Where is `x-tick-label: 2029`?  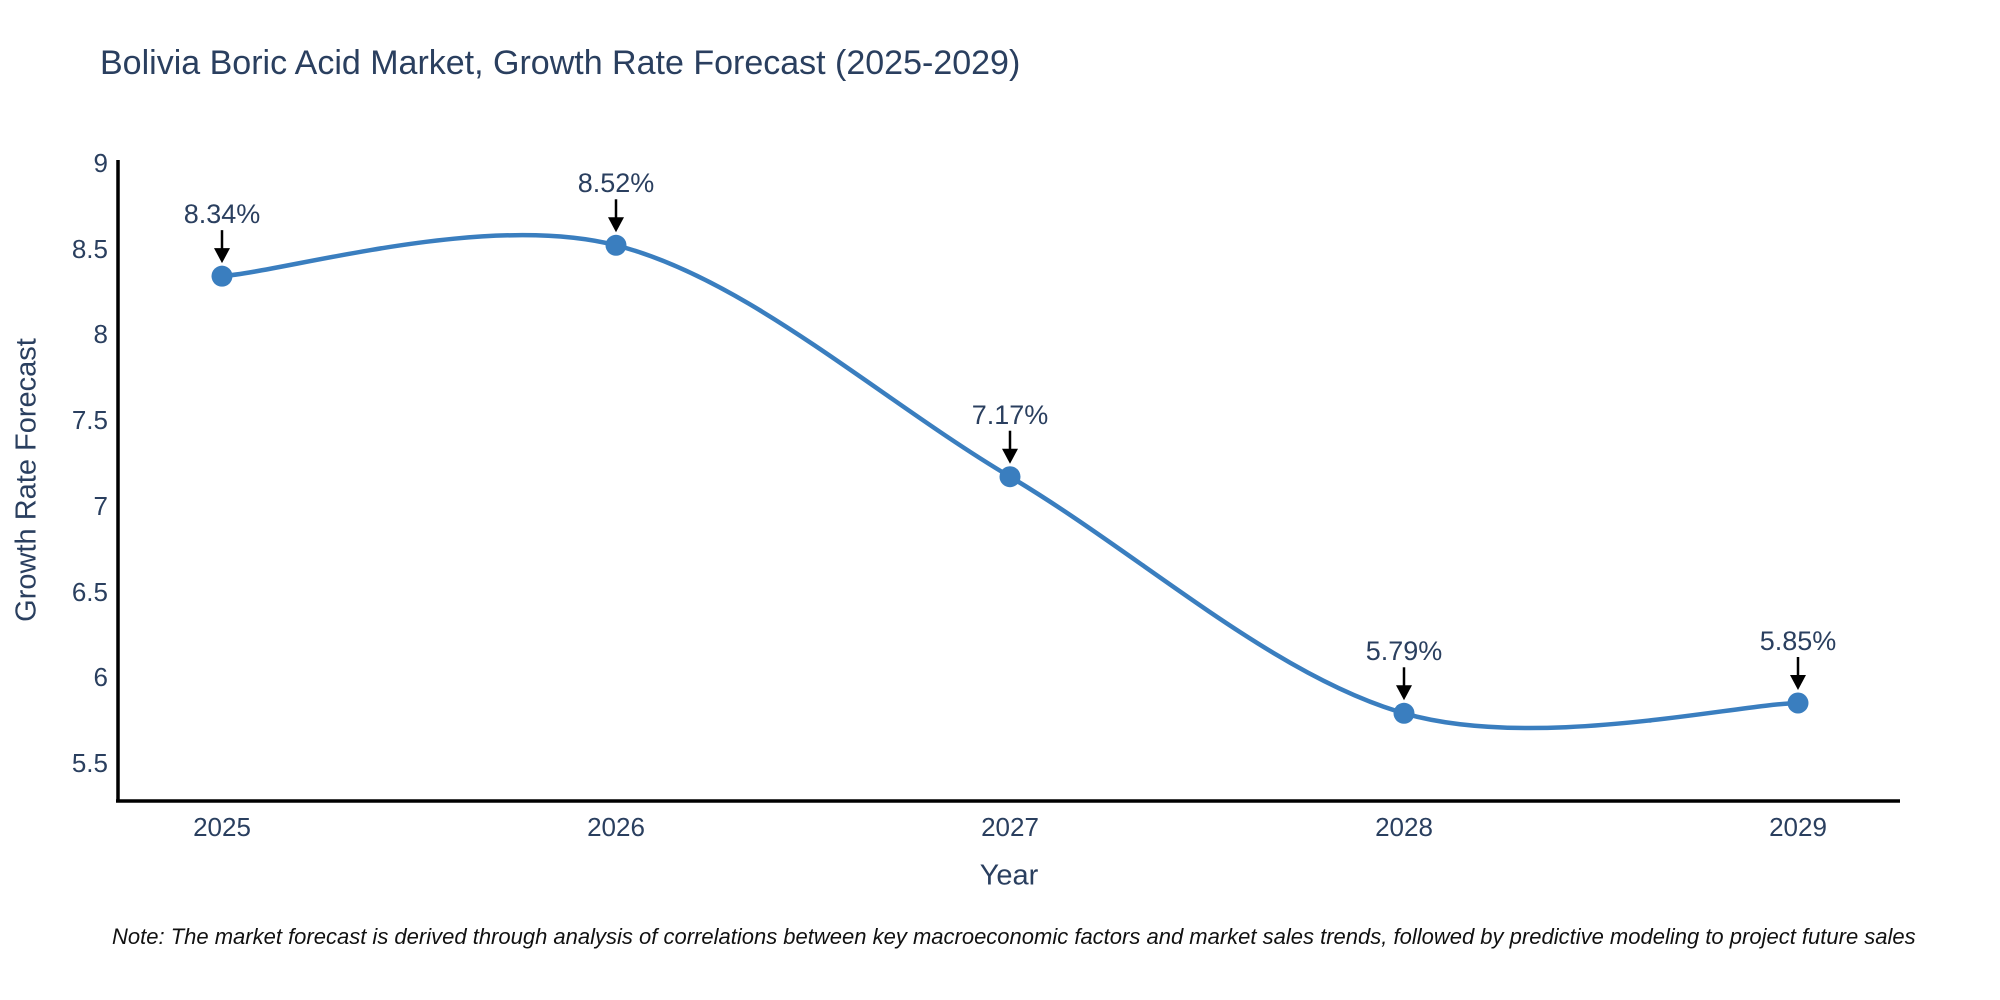 x-tick-label: 2029 is located at coordinates (1798, 827).